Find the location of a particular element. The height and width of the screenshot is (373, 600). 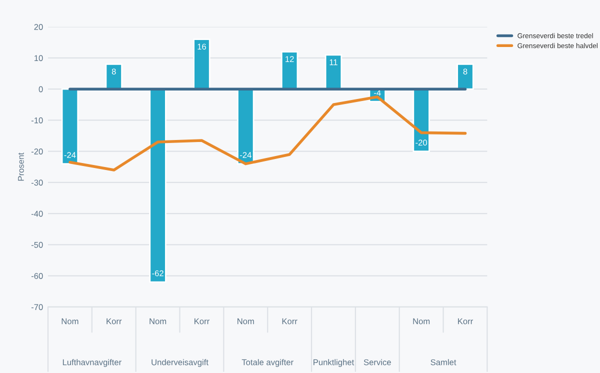

y-tick-label: 20 is located at coordinates (38, 27).